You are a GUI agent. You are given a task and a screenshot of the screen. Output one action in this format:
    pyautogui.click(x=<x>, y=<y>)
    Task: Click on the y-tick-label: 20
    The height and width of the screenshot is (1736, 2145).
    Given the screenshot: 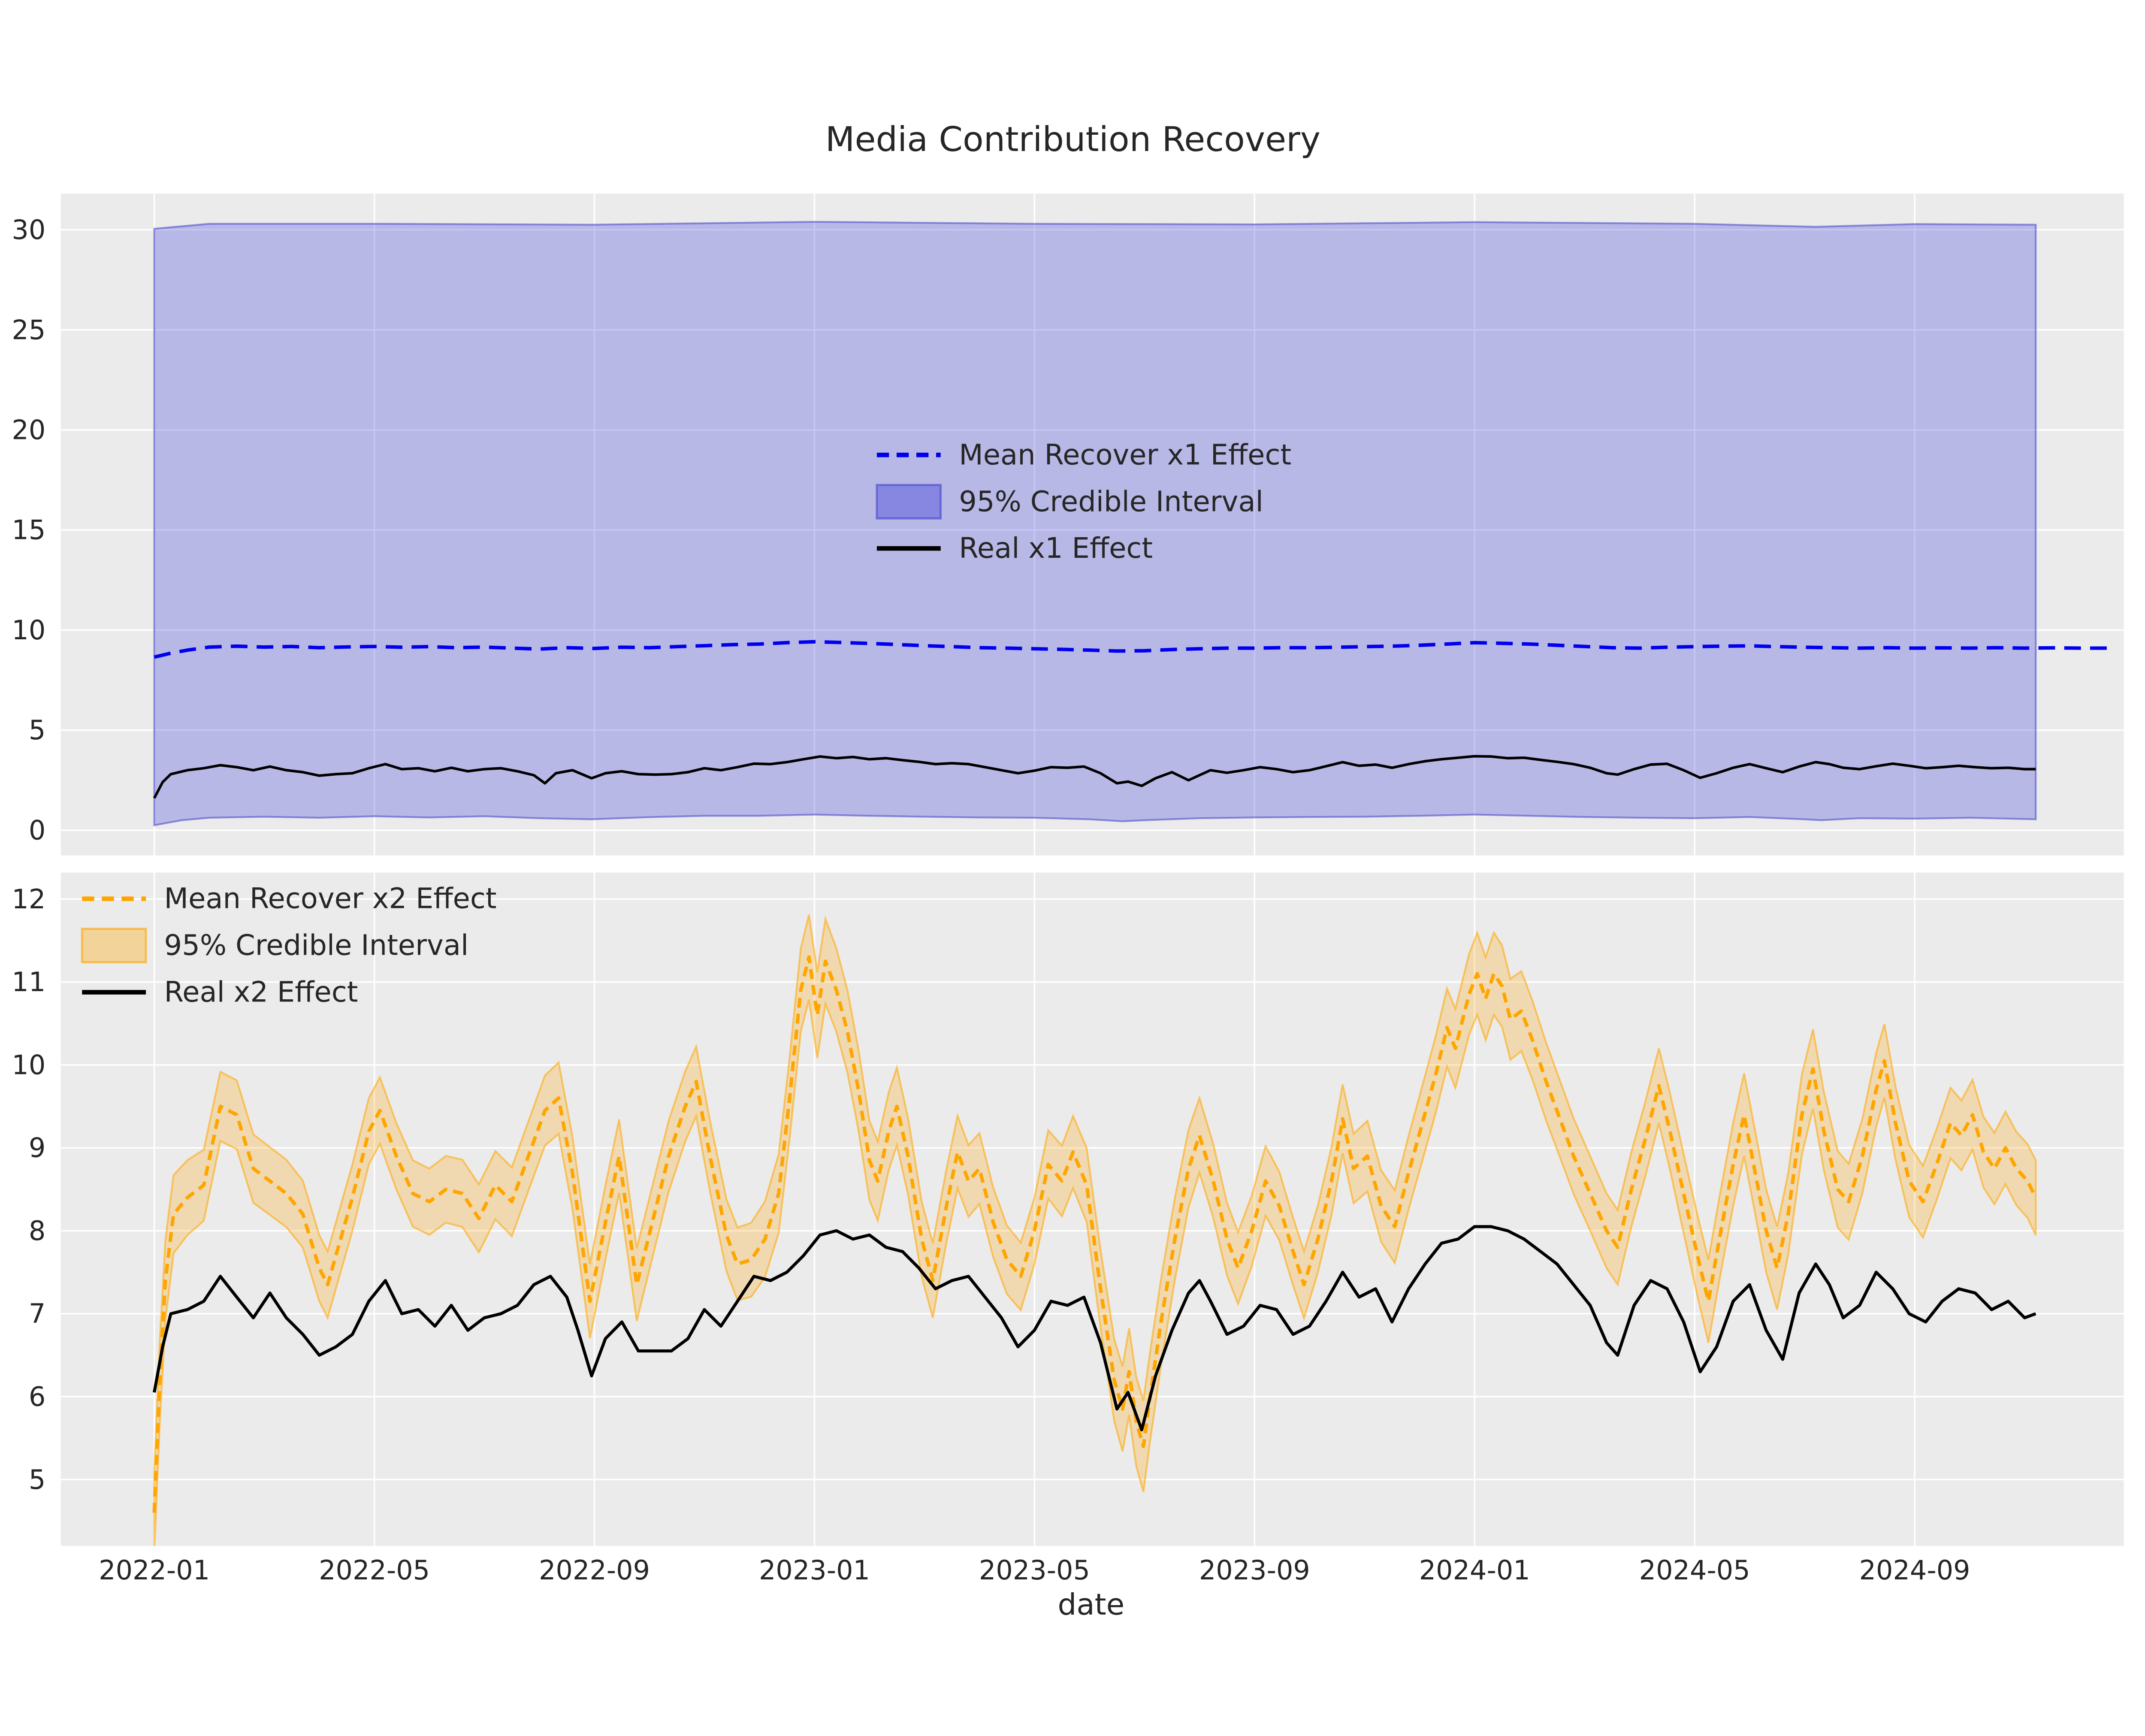 What is the action you would take?
    pyautogui.click(x=29, y=430)
    